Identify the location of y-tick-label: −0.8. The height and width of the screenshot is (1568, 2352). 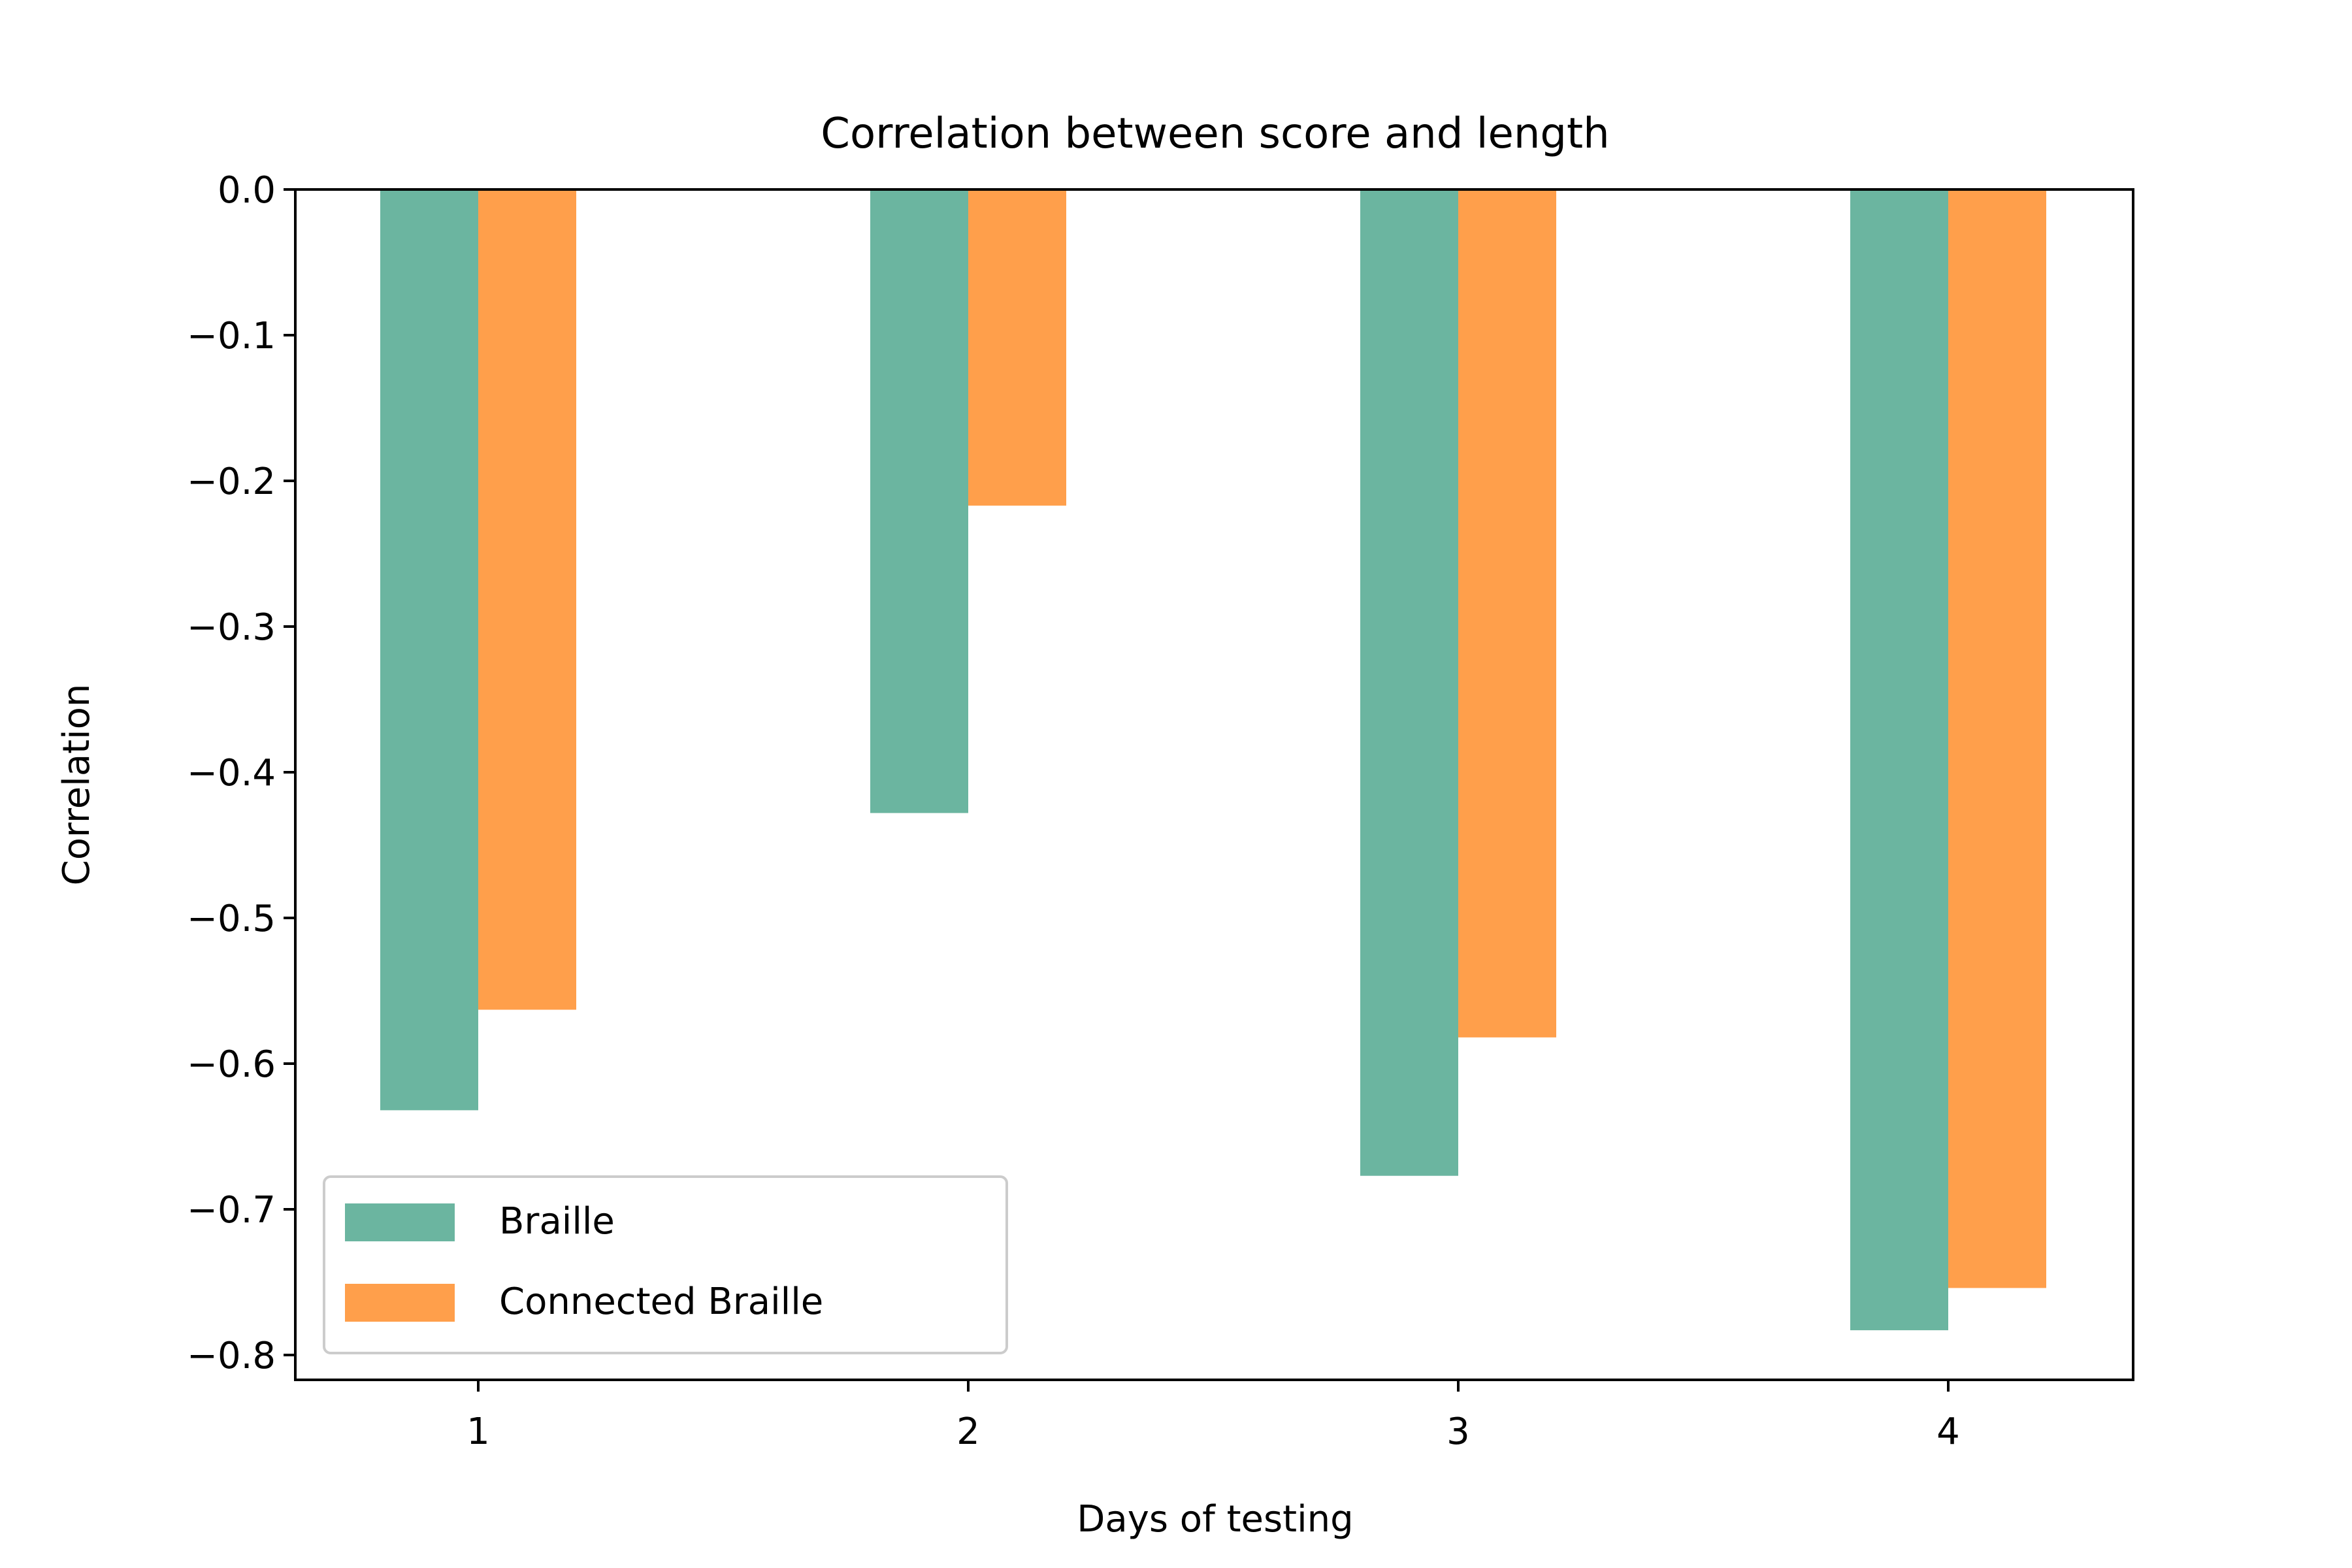
(231, 1356).